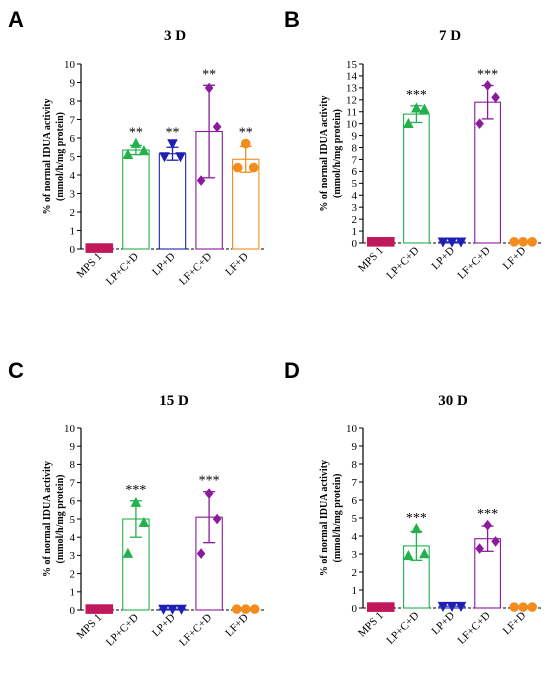  I want to click on panel-letter: B, so click(292, 19).